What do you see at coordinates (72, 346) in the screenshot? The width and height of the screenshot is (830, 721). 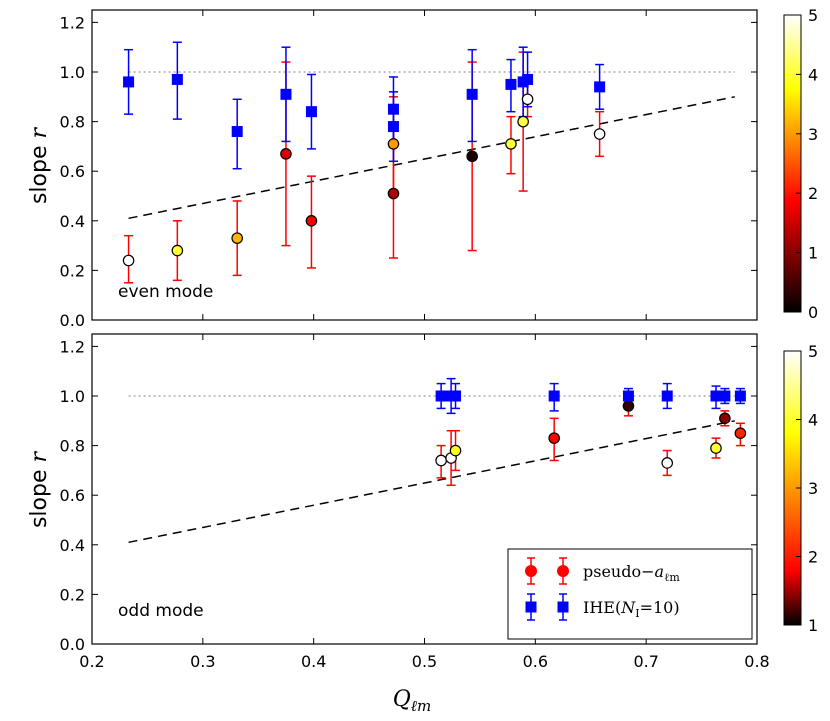 I see `bottom-y-tick-label: 1.2` at bounding box center [72, 346].